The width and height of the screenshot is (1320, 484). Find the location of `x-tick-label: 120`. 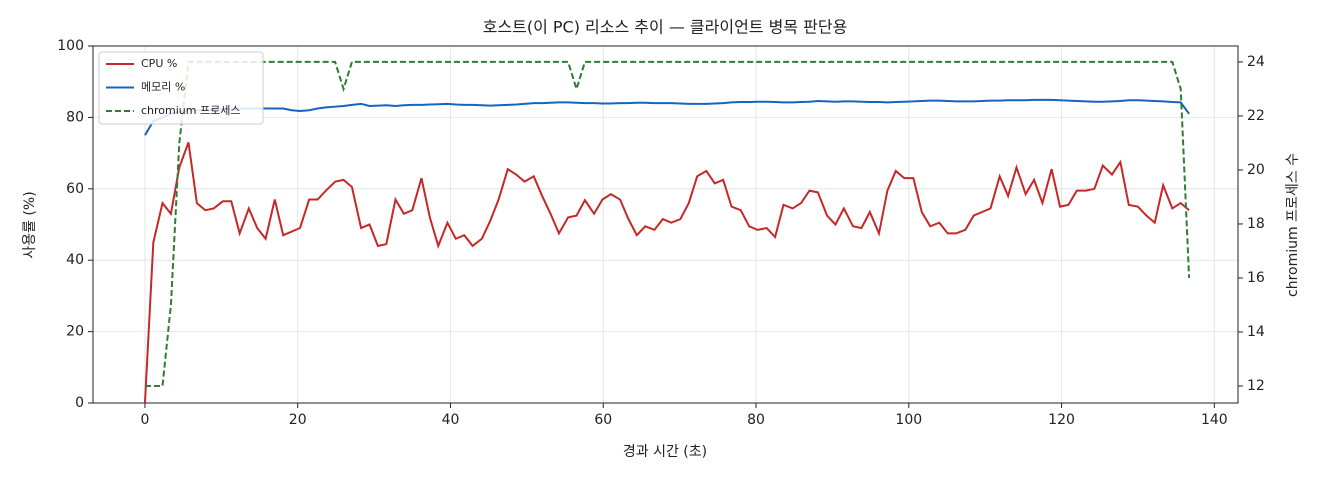

x-tick-label: 120 is located at coordinates (1061, 420).